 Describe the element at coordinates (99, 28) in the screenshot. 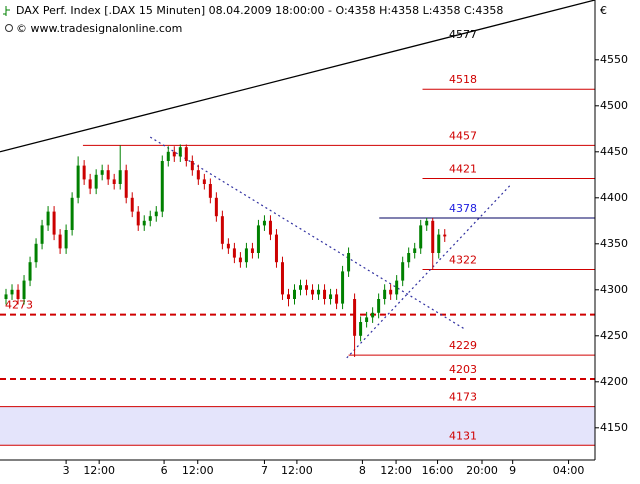

I see `chart-subtitle: © www.tradesignalonline.com` at that location.